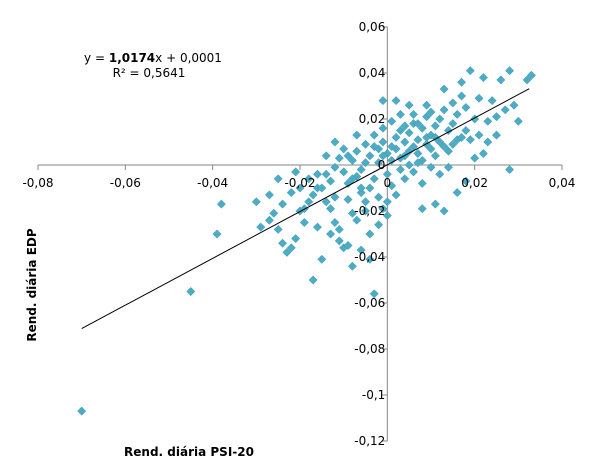  What do you see at coordinates (562, 183) in the screenshot?
I see `x-tick-label: 0,04` at bounding box center [562, 183].